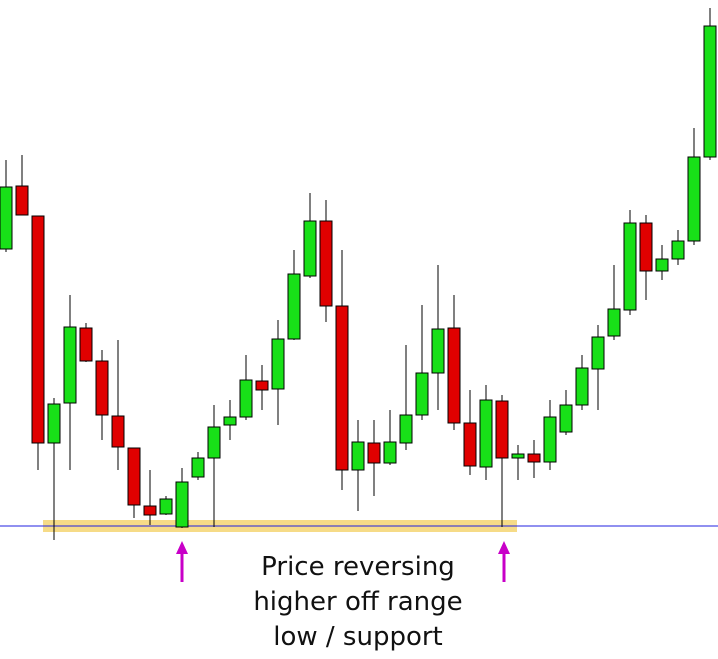  What do you see at coordinates (358, 637) in the screenshot?
I see `annotation-text: low / support` at bounding box center [358, 637].